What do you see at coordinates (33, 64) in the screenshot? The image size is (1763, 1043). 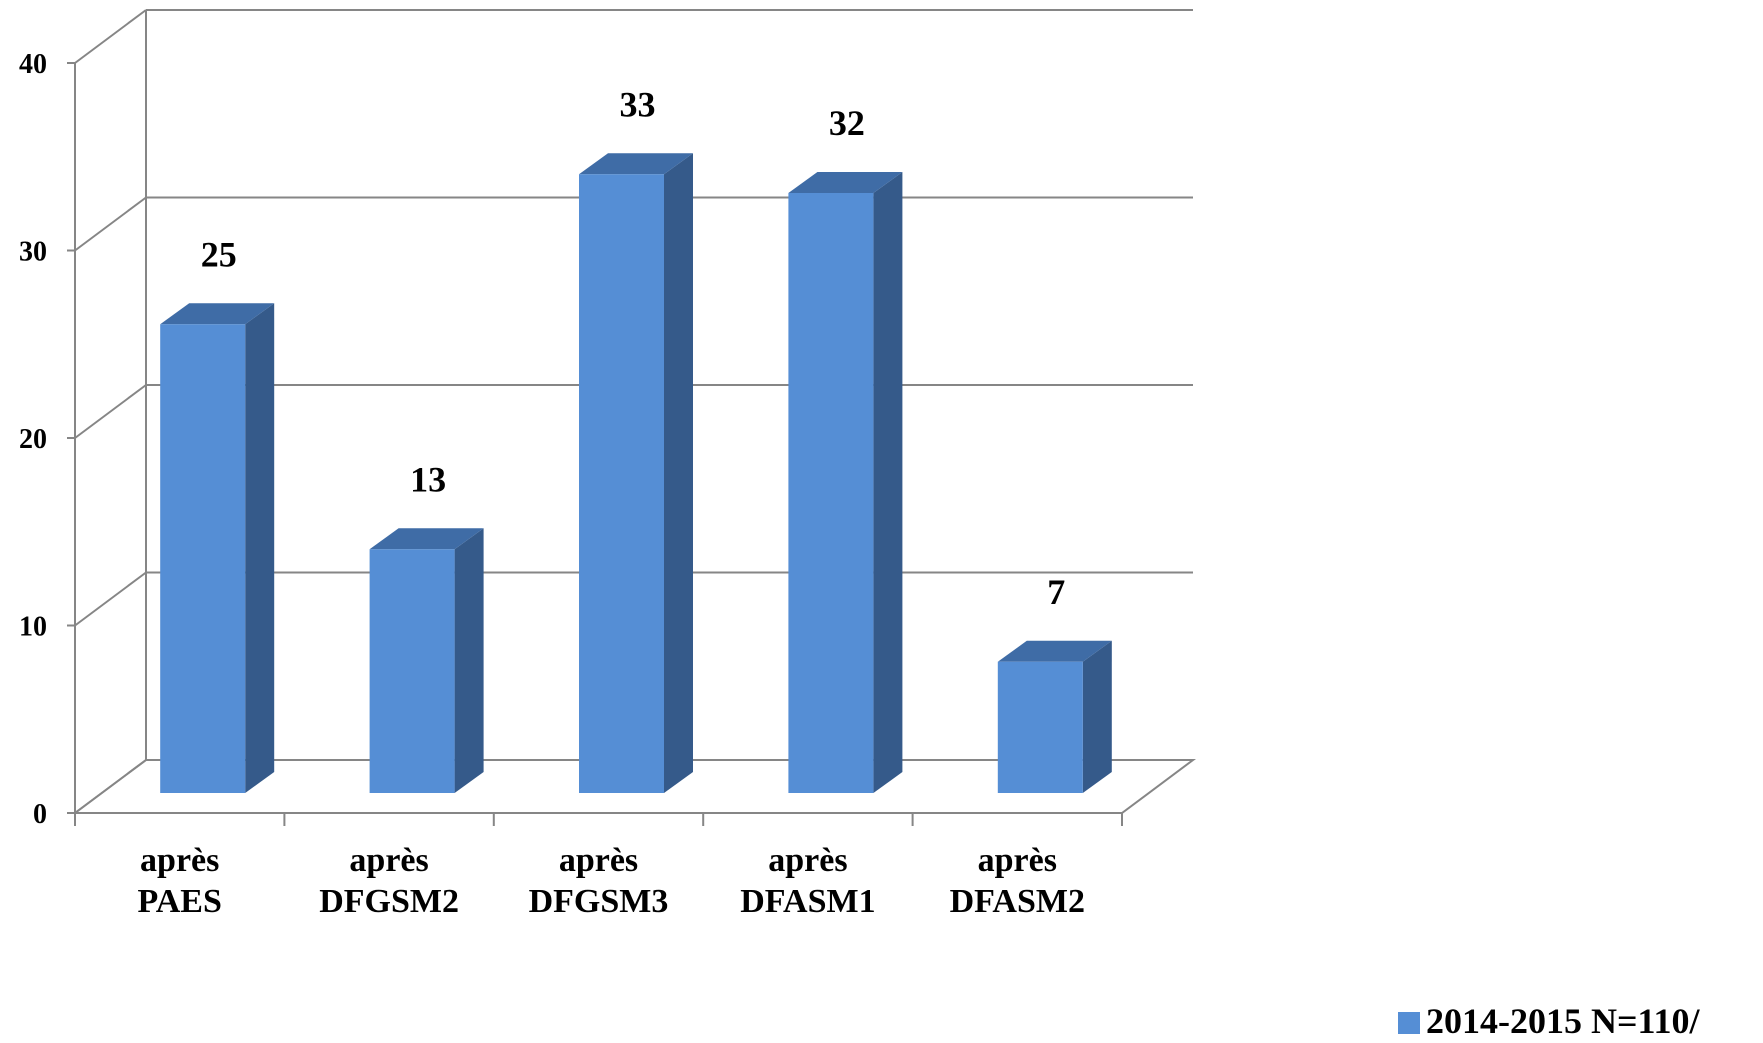 I see `y-tick-label: 40` at bounding box center [33, 64].